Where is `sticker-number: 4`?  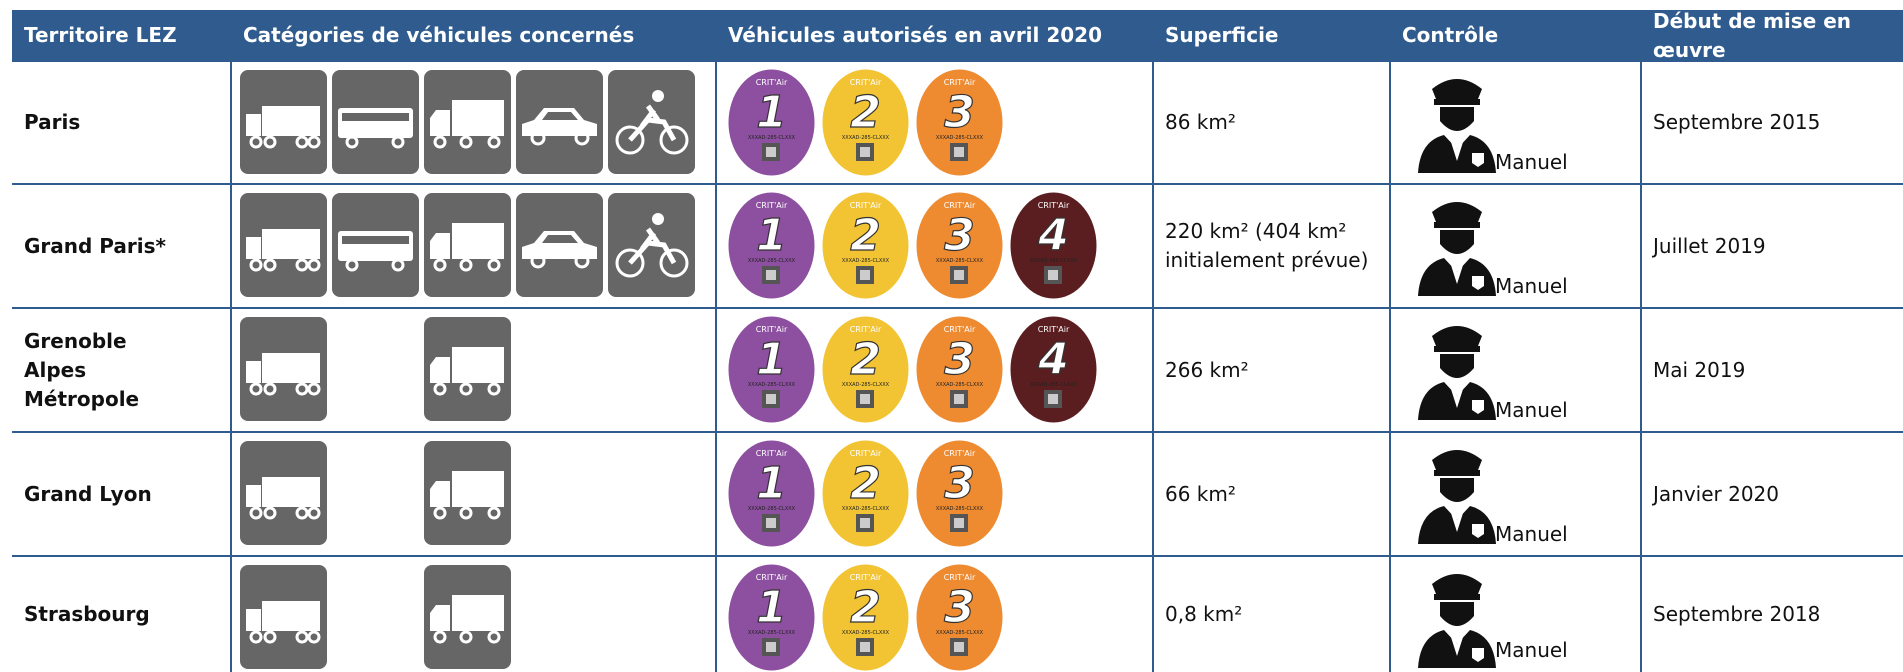 sticker-number: 4 is located at coordinates (1053, 359).